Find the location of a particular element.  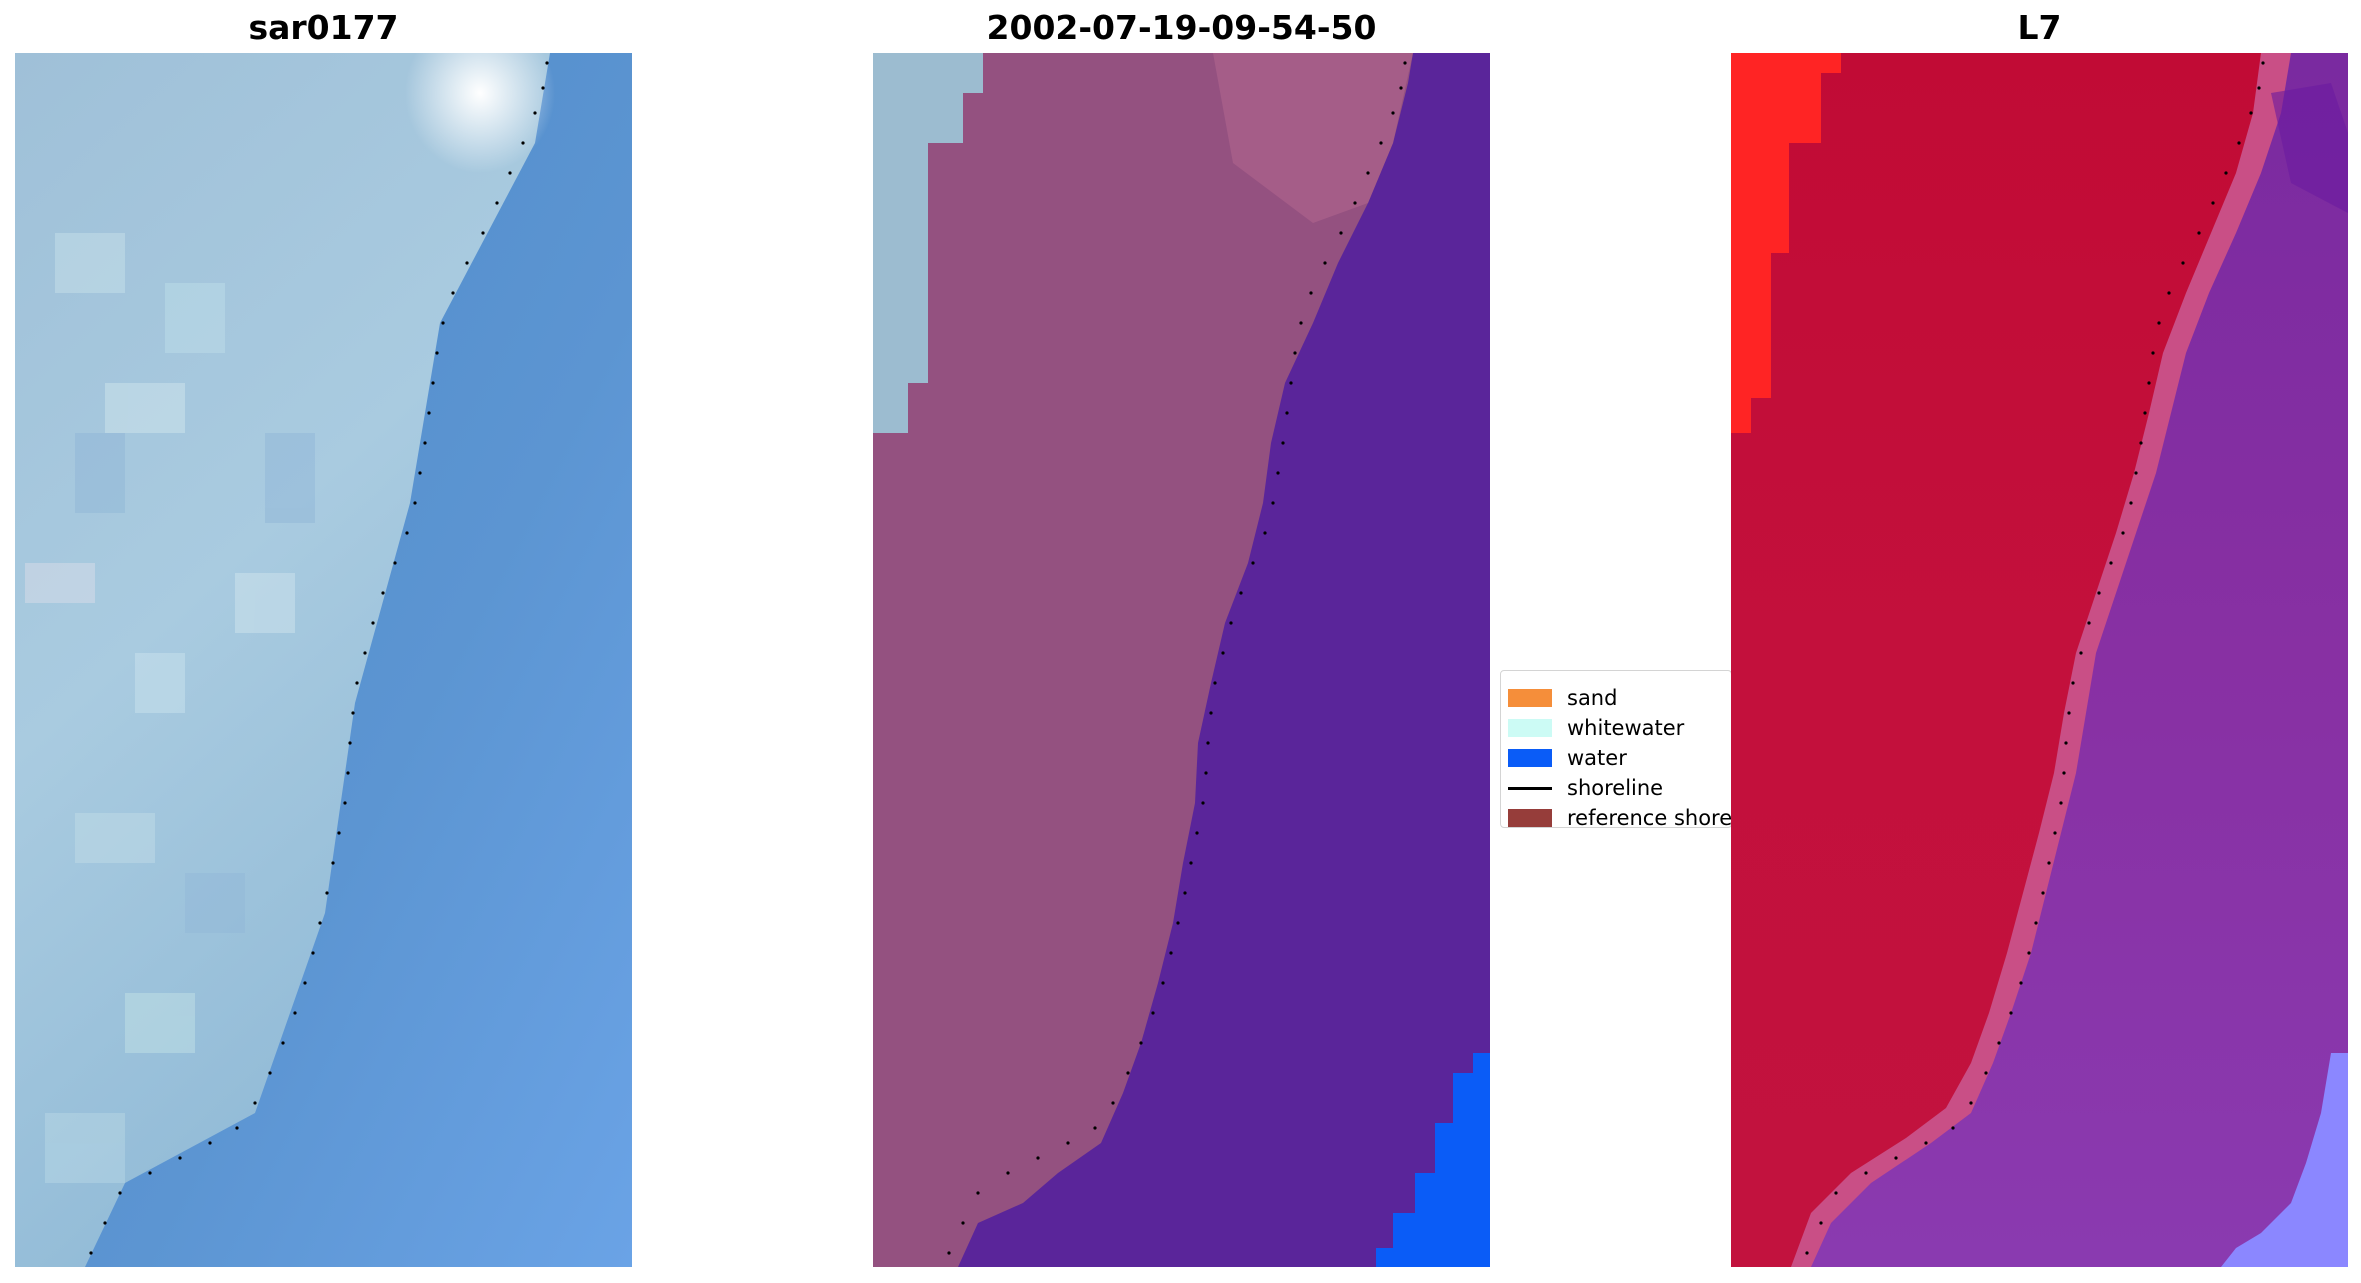

legend-label-reference-shoreline: reference shoreline is located at coordinates (1649, 817).